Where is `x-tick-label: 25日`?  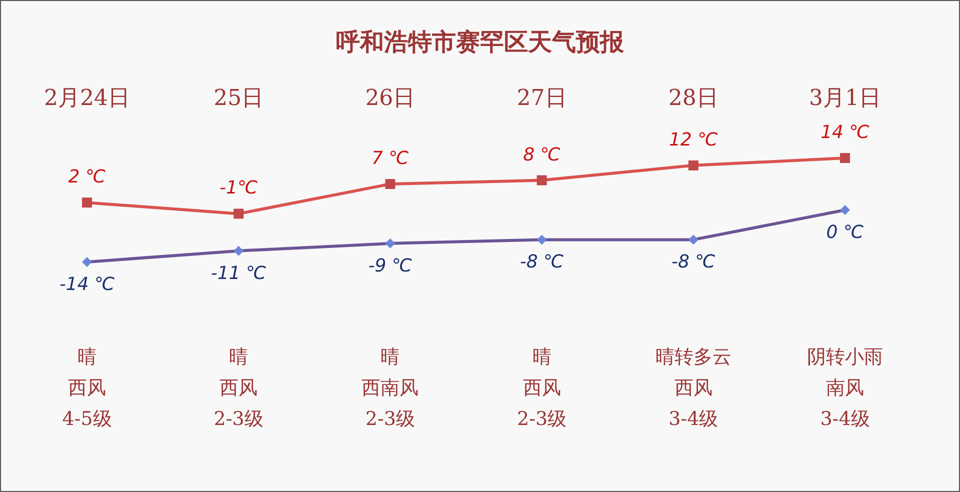
x-tick-label: 25日 is located at coordinates (239, 98).